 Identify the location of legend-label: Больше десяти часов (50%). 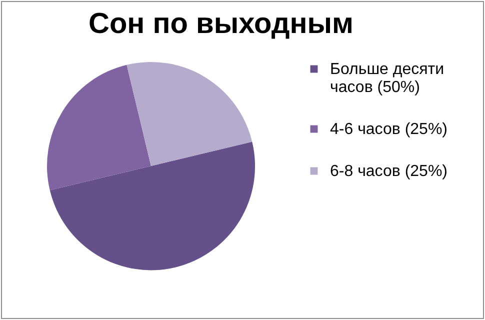
(387, 78).